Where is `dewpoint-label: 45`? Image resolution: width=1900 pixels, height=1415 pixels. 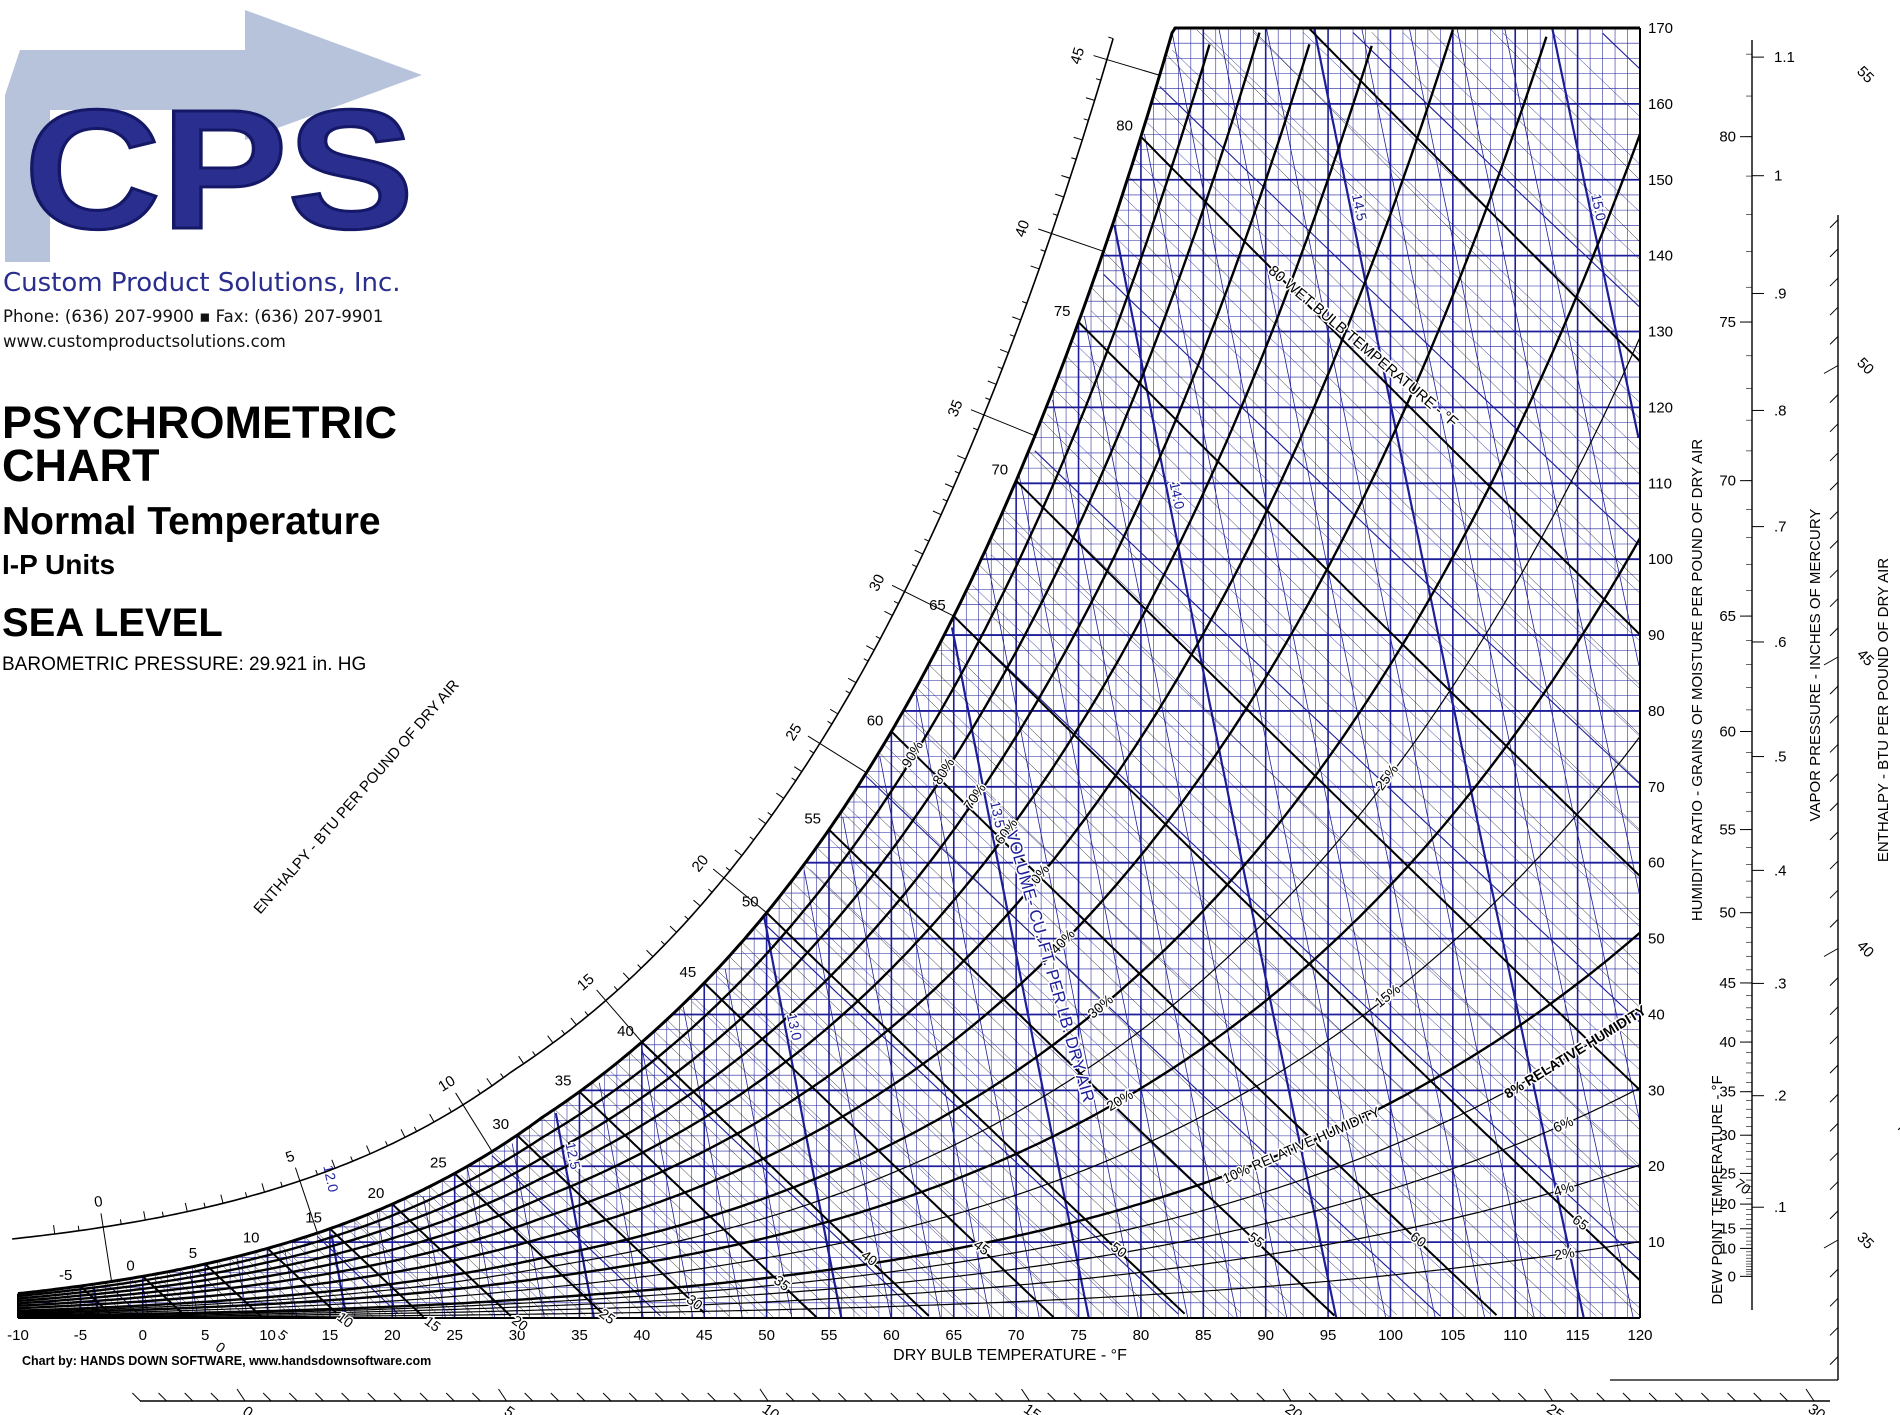 dewpoint-label: 45 is located at coordinates (1727, 983).